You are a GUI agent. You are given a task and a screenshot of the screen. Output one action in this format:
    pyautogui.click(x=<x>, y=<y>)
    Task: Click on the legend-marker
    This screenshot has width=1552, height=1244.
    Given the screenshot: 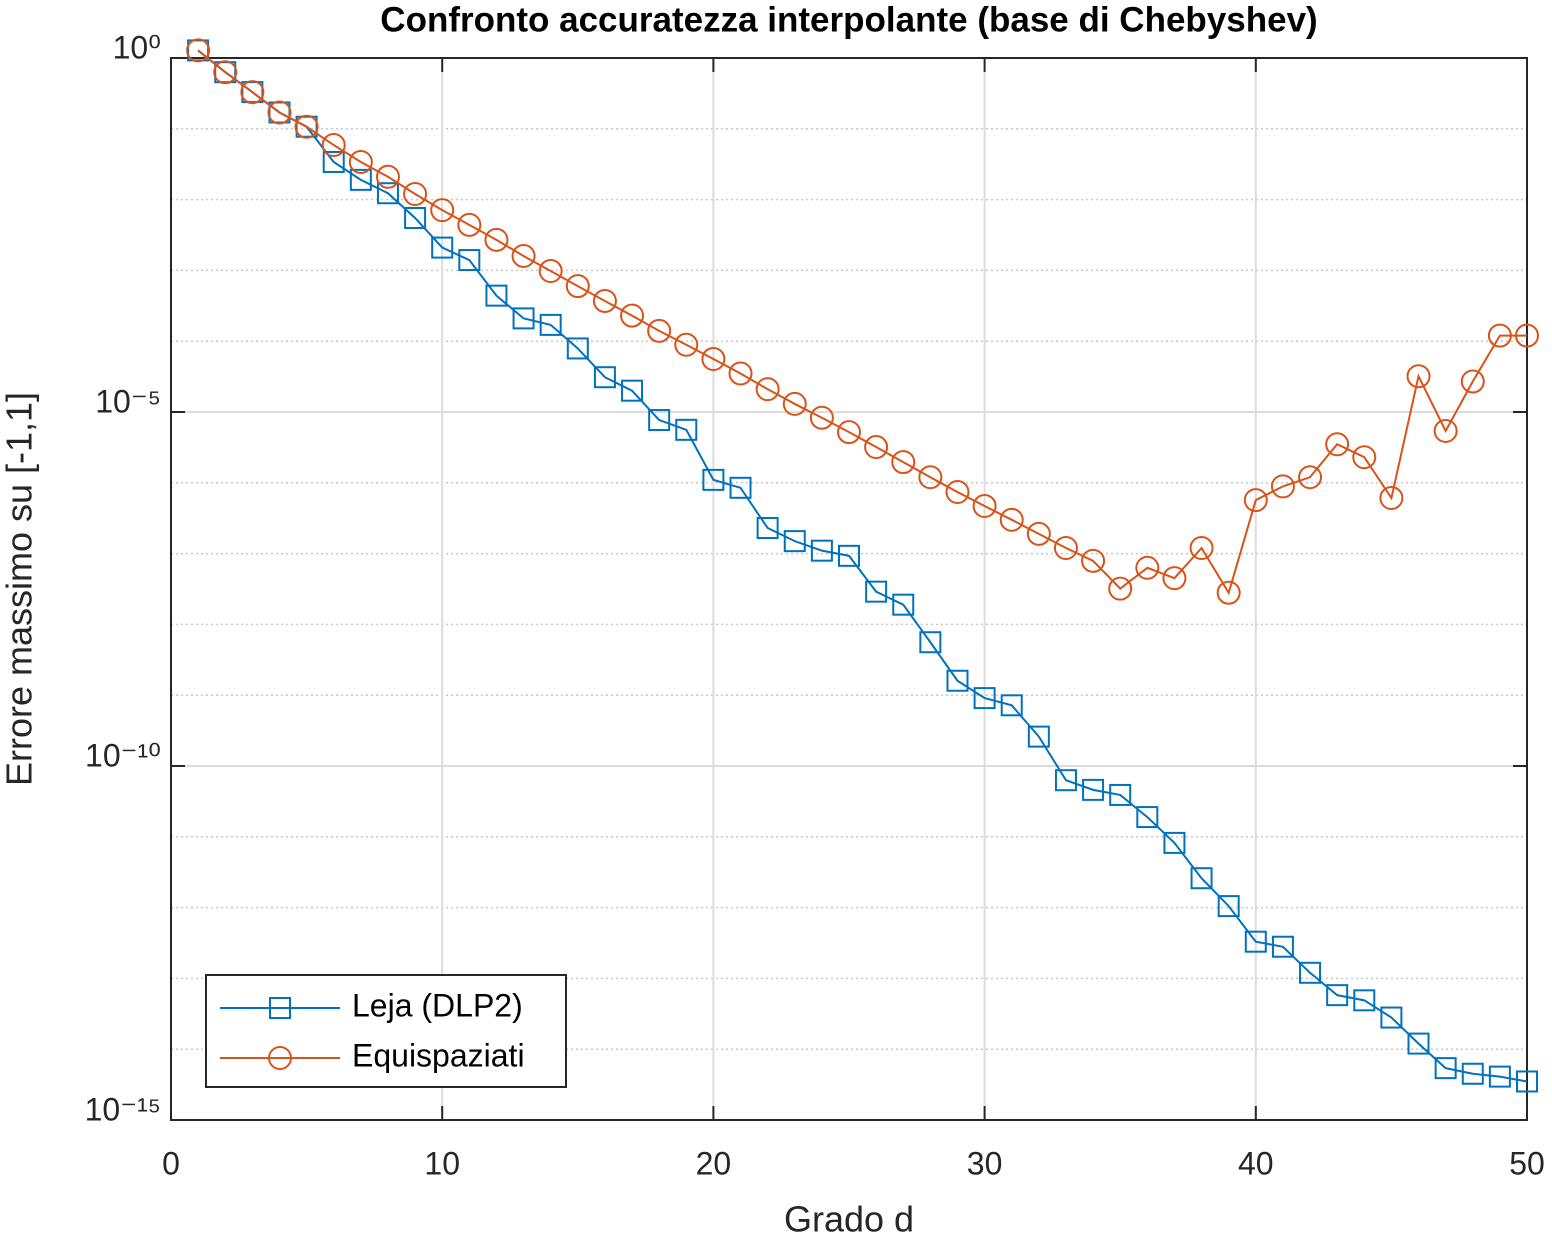 What is the action you would take?
    pyautogui.click(x=280, y=1008)
    